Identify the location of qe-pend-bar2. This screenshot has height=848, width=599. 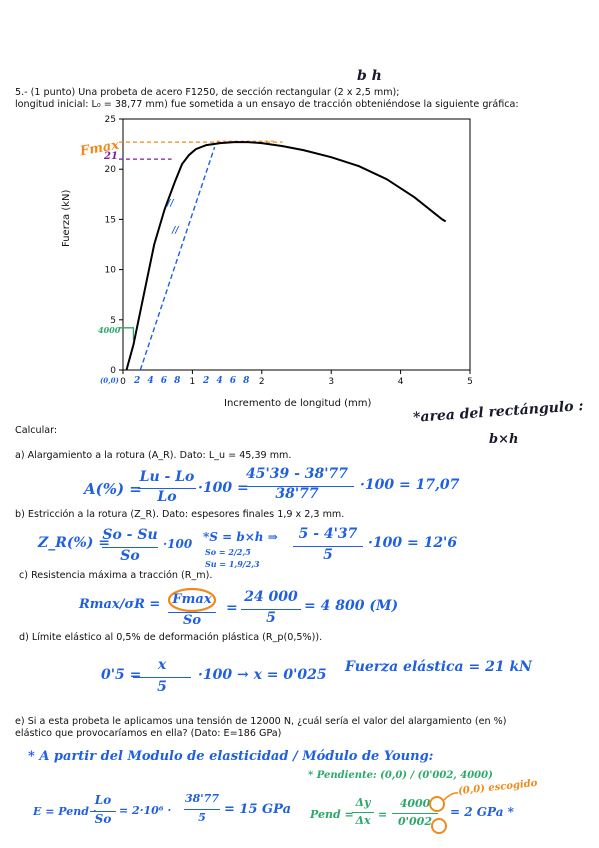
(415, 813).